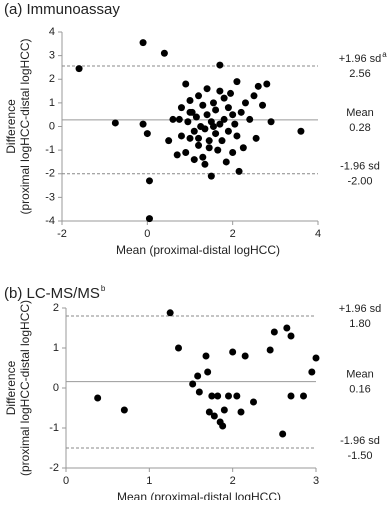  I want to click on x-tick-label: 4, so click(318, 234).